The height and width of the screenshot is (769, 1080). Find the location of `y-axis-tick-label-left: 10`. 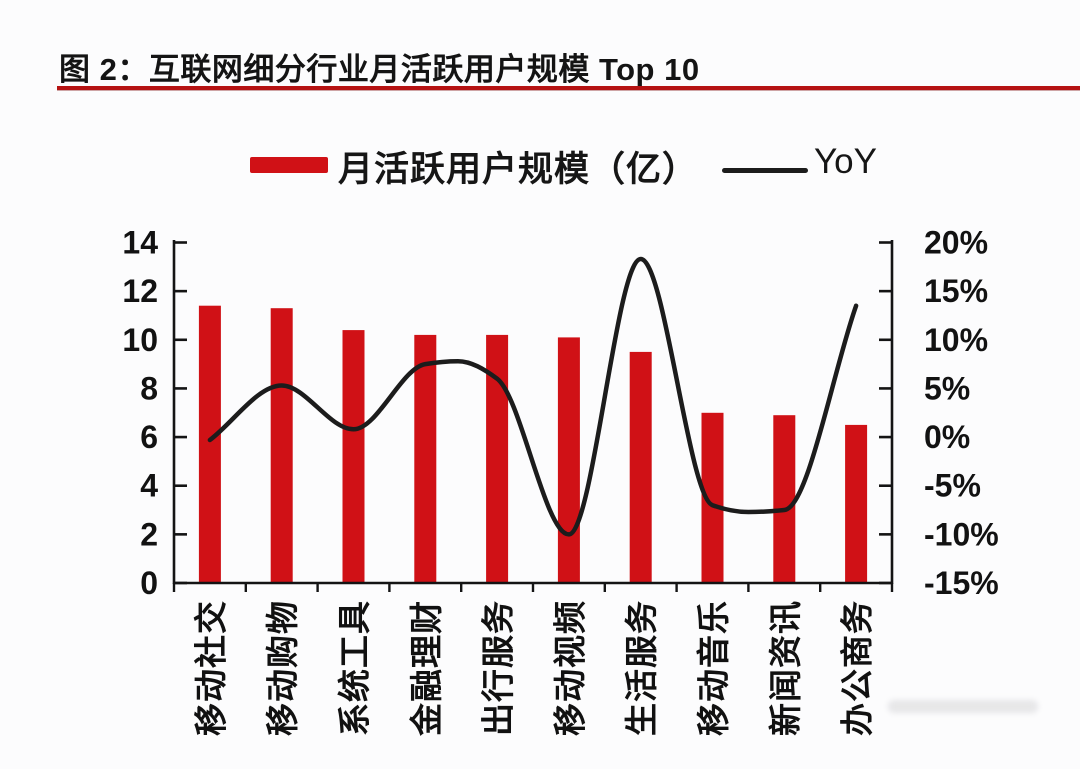

y-axis-tick-label-left: 10 is located at coordinates (140, 340).